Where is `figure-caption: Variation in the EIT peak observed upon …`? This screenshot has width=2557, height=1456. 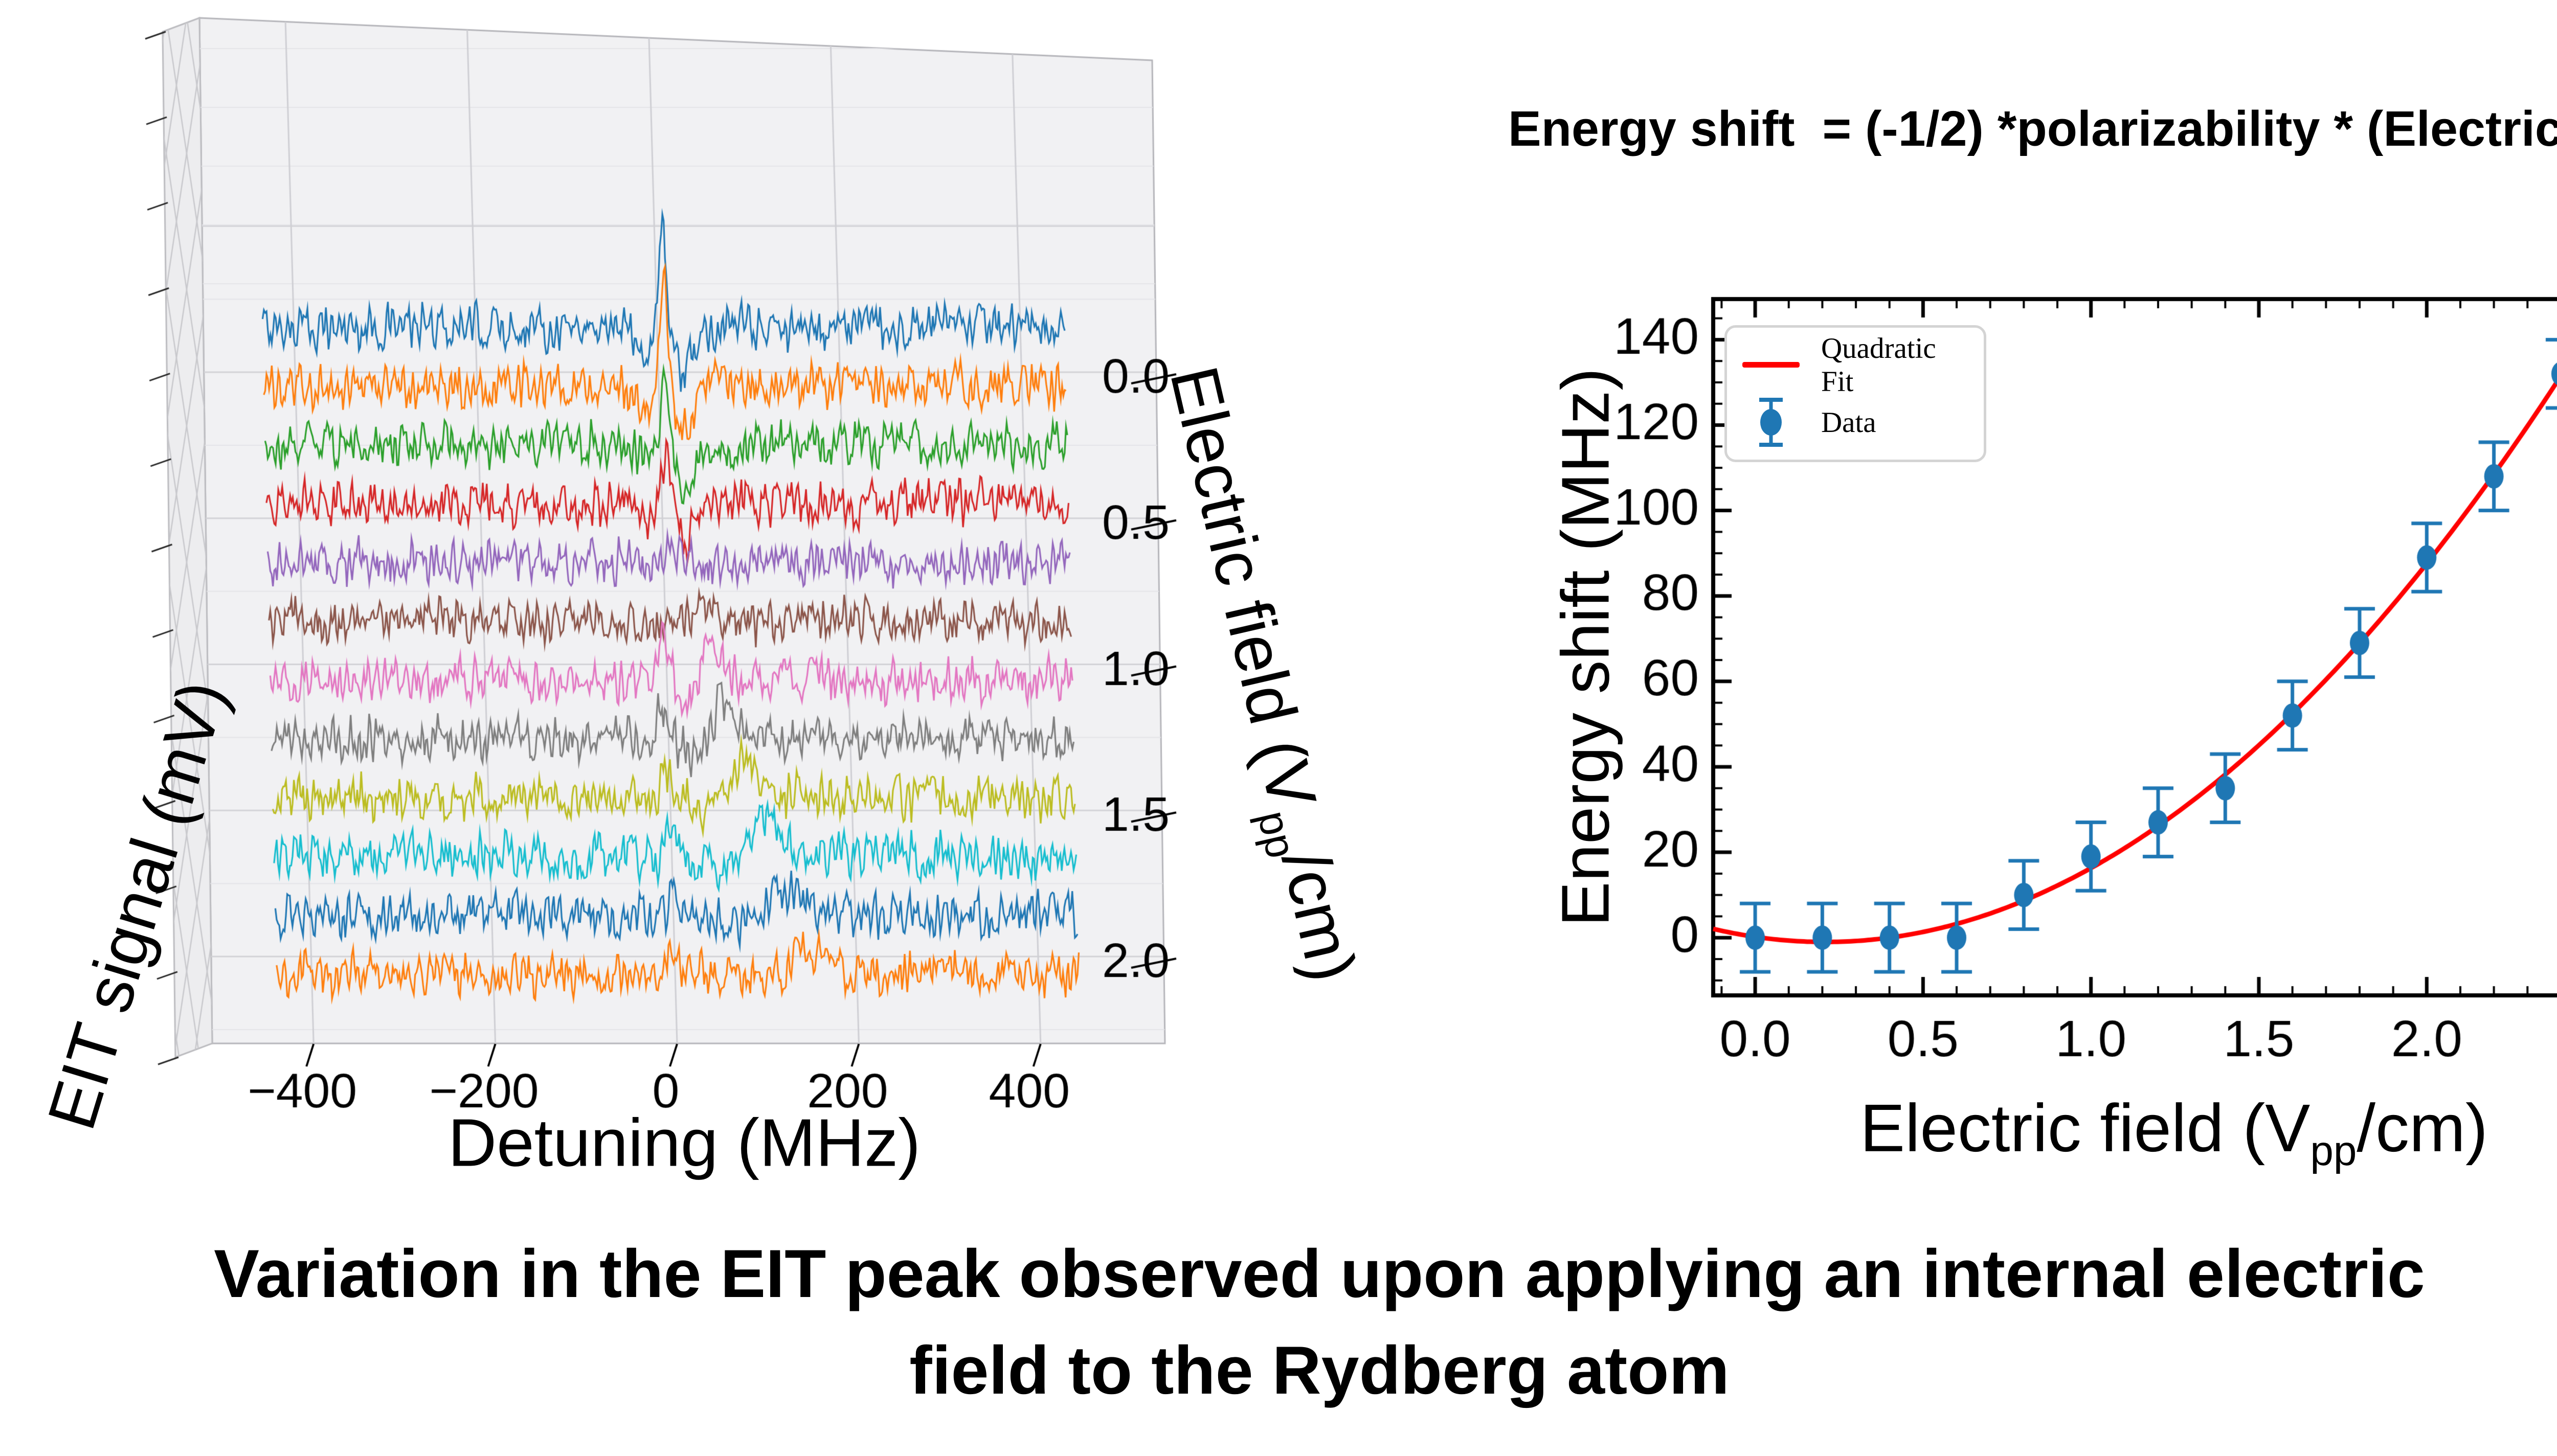
figure-caption: Variation in the EIT peak observed upon … is located at coordinates (1278, 1323).